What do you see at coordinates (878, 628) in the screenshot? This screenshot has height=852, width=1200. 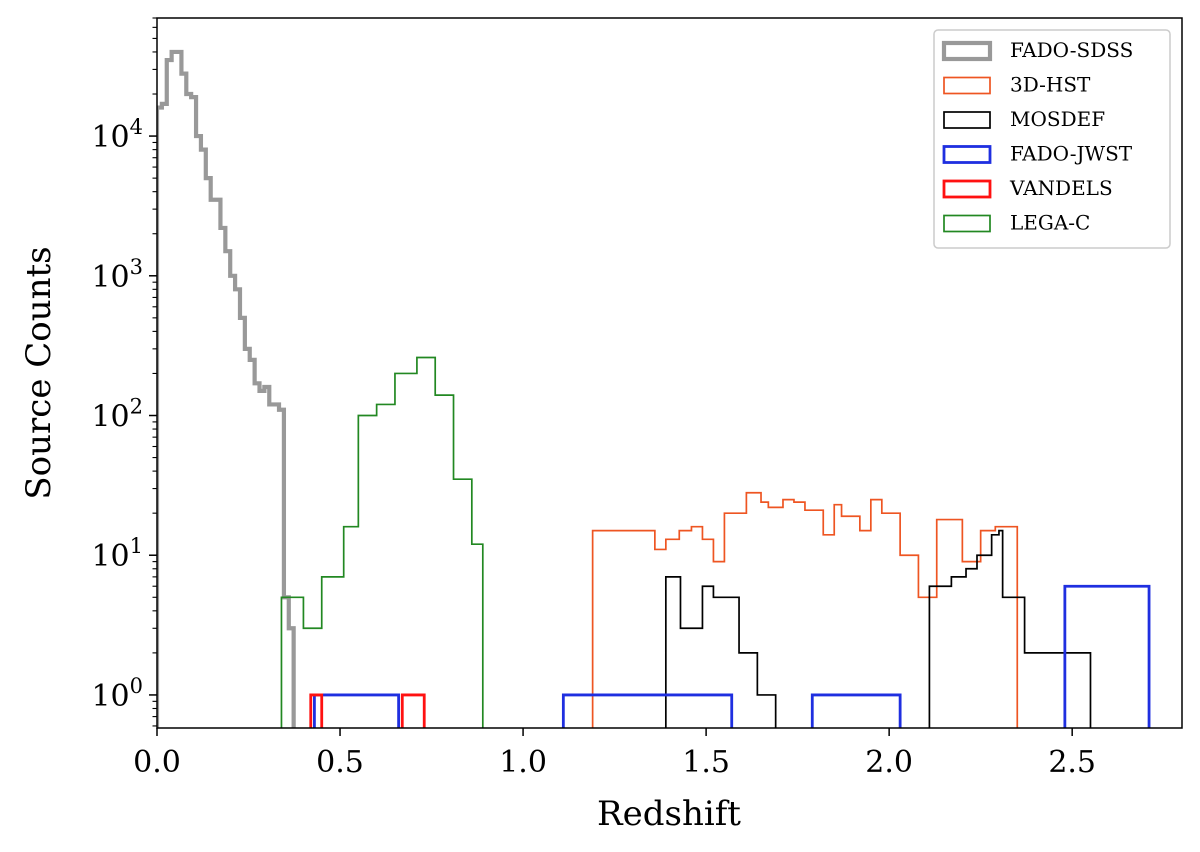 I see `series-mosdef-outline` at bounding box center [878, 628].